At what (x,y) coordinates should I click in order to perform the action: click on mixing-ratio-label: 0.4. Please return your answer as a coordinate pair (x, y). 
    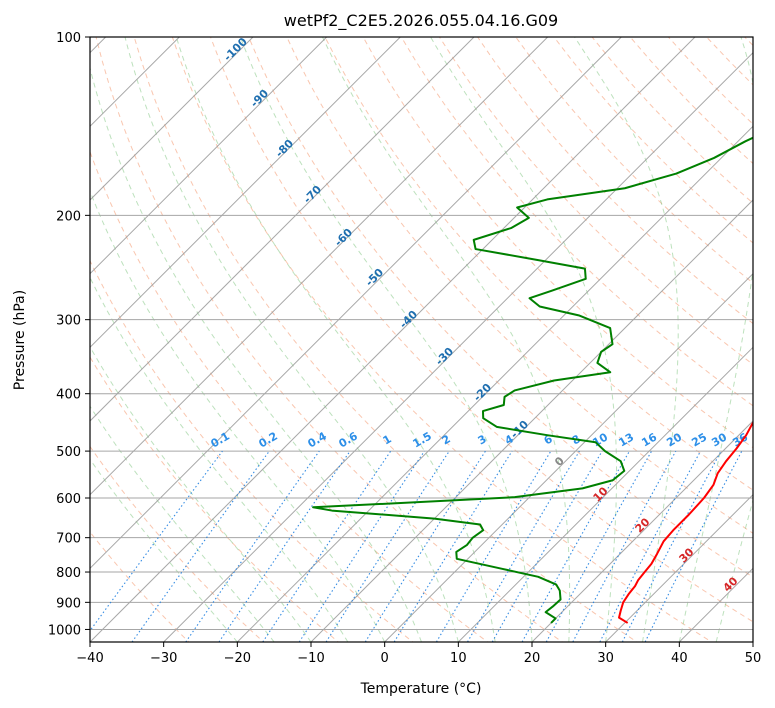
    Looking at the image, I should click on (318, 439).